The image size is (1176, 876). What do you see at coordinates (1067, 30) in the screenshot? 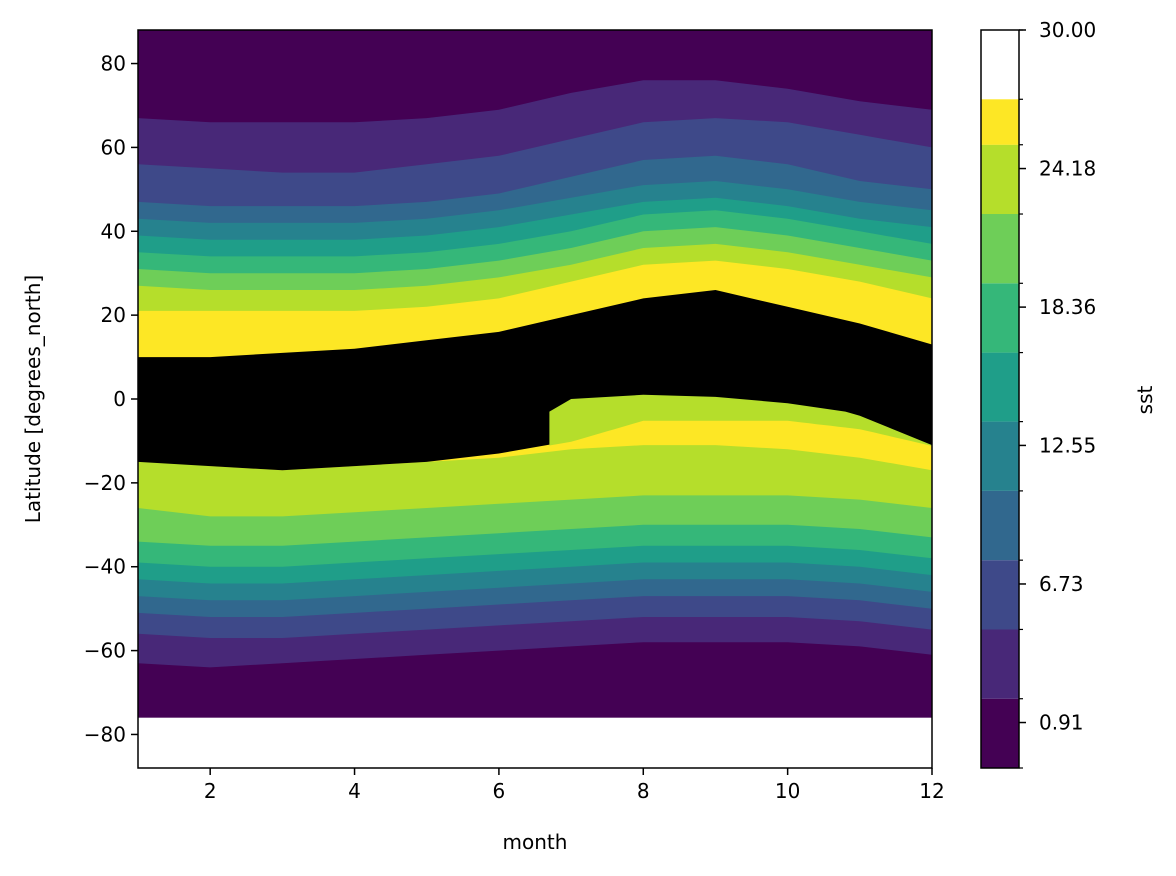
I see `colorbar-tick-label: 30.00` at bounding box center [1067, 30].